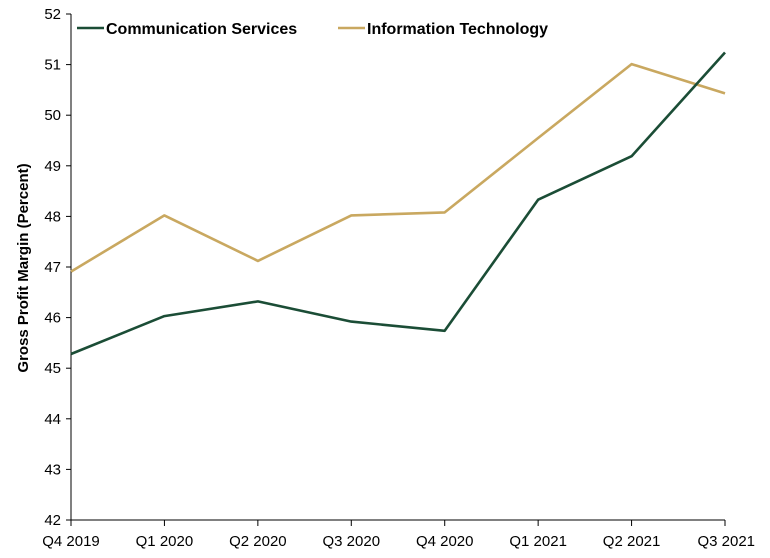  Describe the element at coordinates (352, 541) in the screenshot. I see `x-tick-label: Q3 2020` at that location.